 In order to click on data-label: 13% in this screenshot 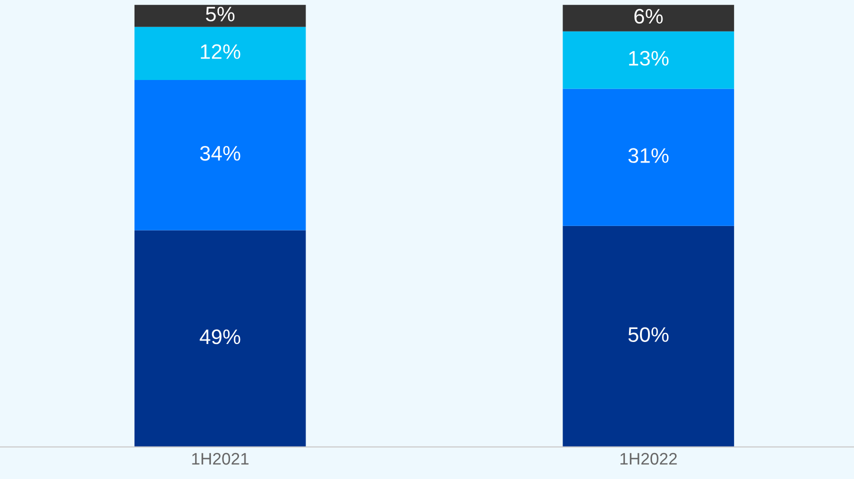, I will do `click(649, 58)`.